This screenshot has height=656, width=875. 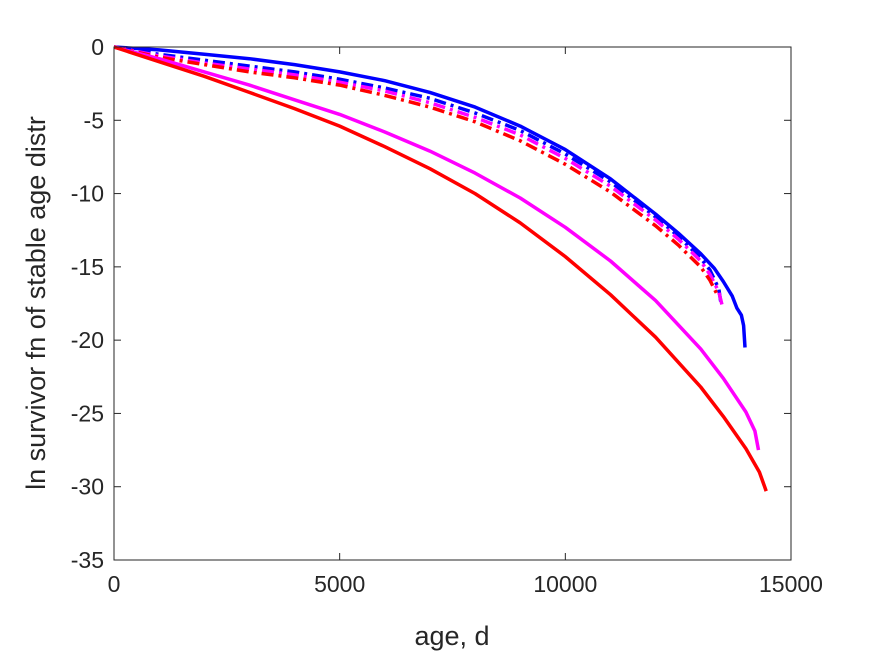 I want to click on y-tick-label: -20, so click(x=87, y=340).